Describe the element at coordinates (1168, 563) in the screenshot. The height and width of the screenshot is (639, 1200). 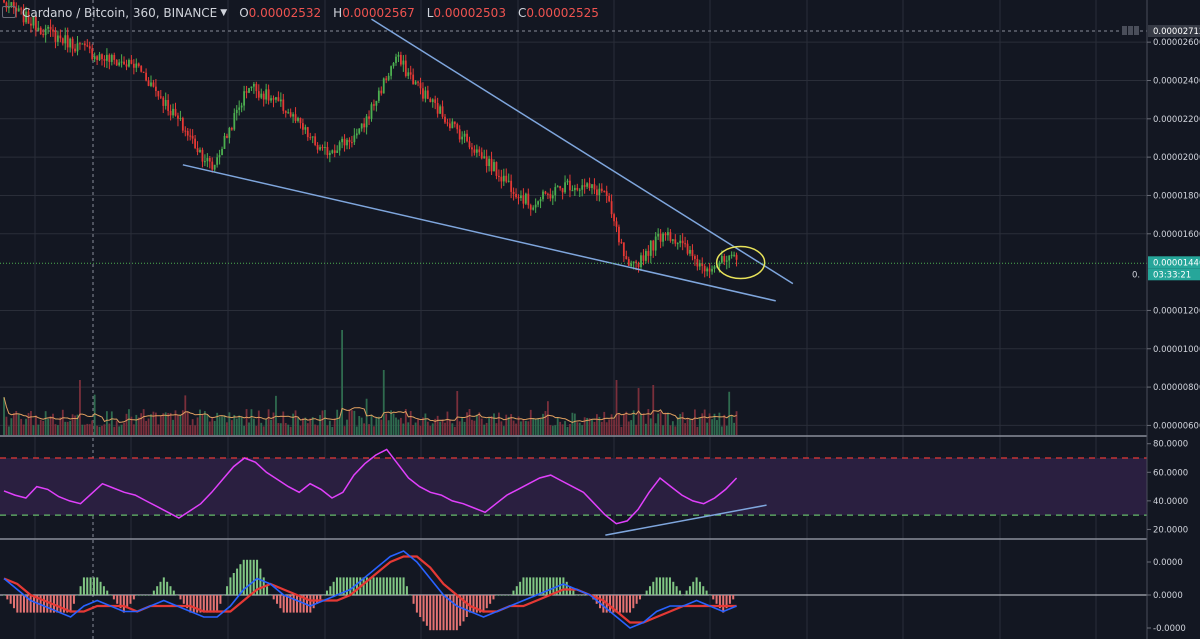
I see `macd-tick-label: 0.0000` at that location.